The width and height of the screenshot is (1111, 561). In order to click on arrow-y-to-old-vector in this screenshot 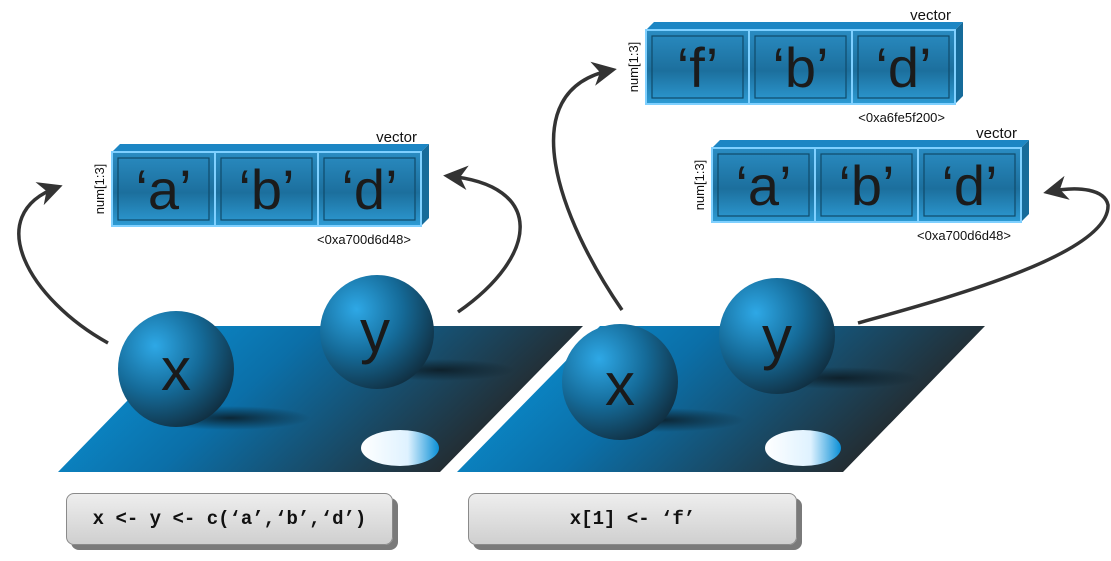, I will do `click(983, 250)`.